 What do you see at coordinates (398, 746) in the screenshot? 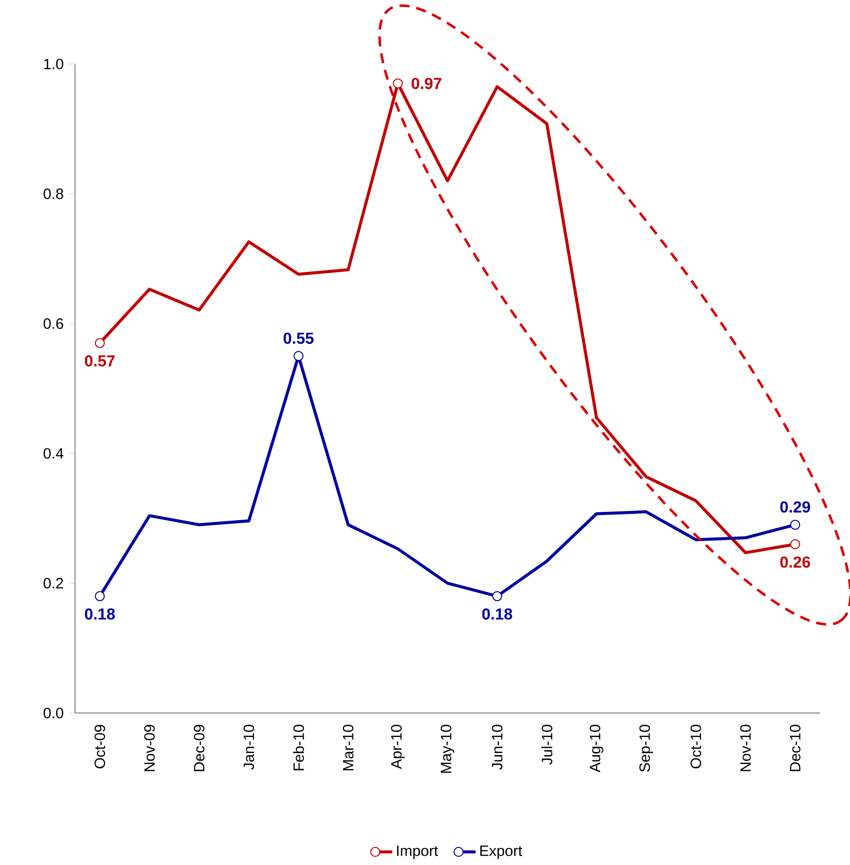
I see `x-tick-label: Apr-10` at bounding box center [398, 746].